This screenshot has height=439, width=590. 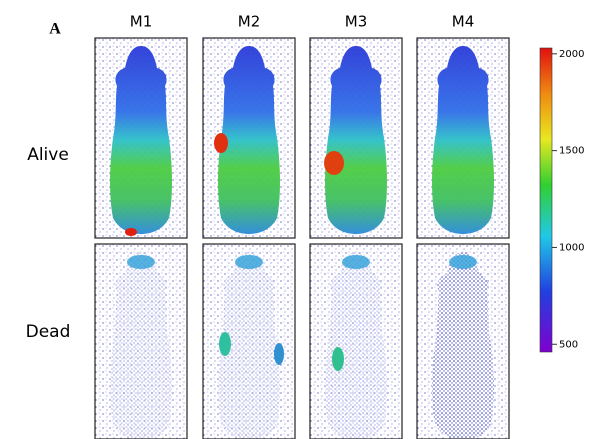 I want to click on column-label: M1, so click(x=141, y=22).